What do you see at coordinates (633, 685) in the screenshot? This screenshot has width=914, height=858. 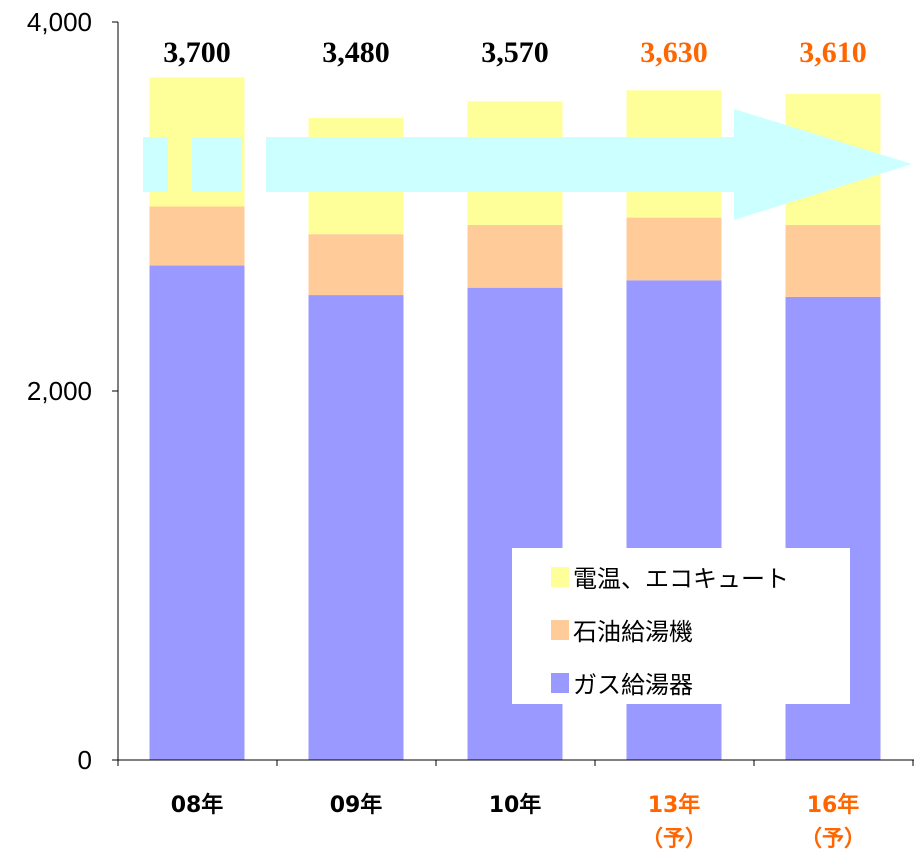 I see `legend-label-2: ガス給湯器` at bounding box center [633, 685].